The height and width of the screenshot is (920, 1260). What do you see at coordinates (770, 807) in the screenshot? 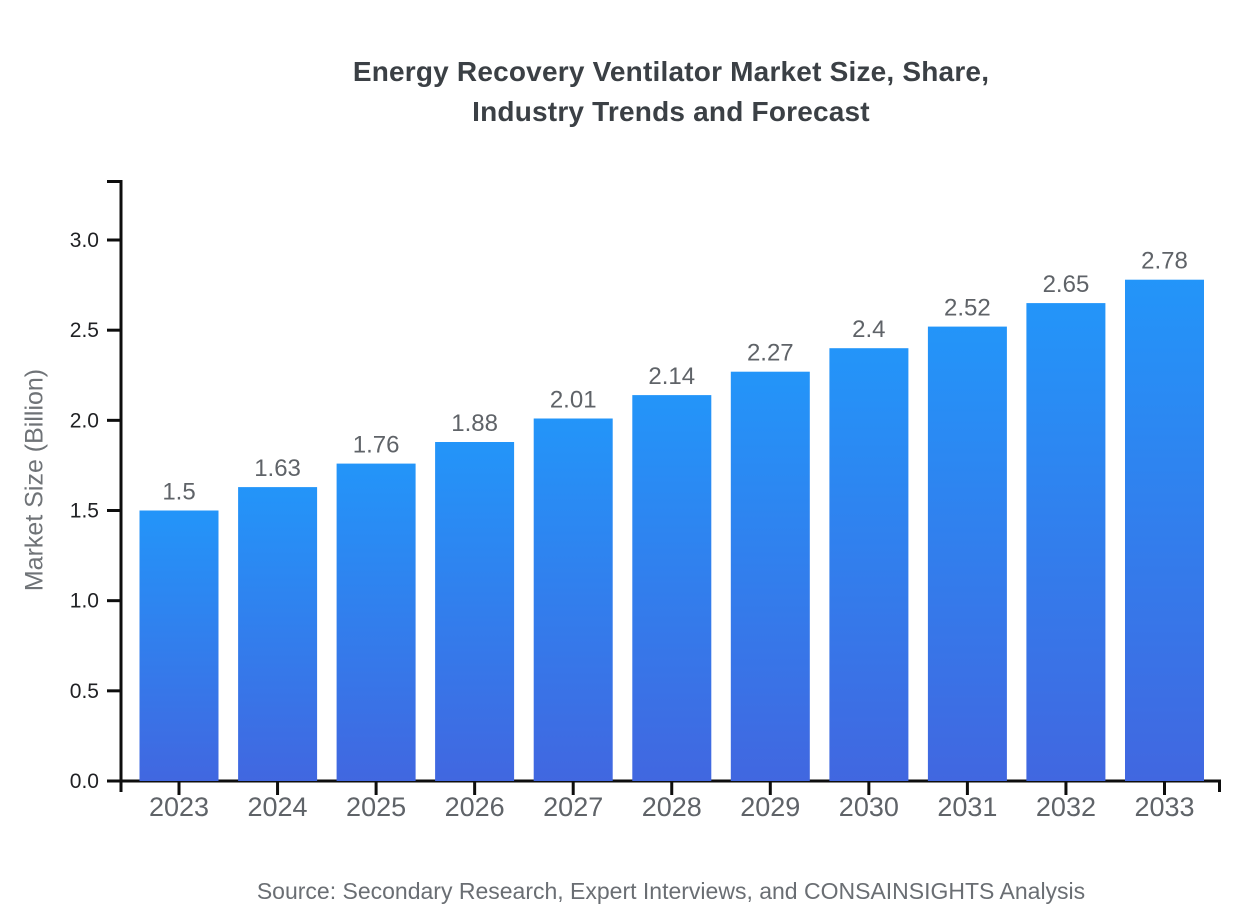
I see `x-tick-label: 2029` at bounding box center [770, 807].